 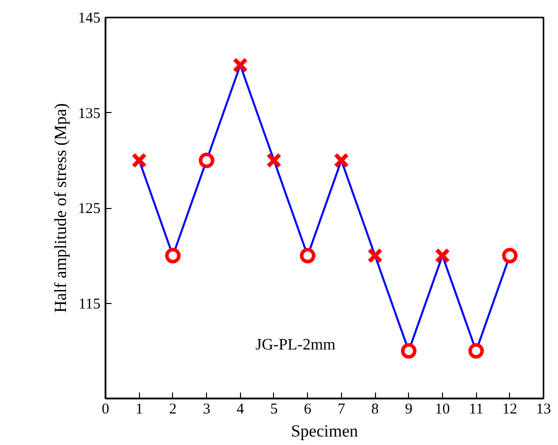 What do you see at coordinates (342, 410) in the screenshot?
I see `x-tick-label: 7` at bounding box center [342, 410].